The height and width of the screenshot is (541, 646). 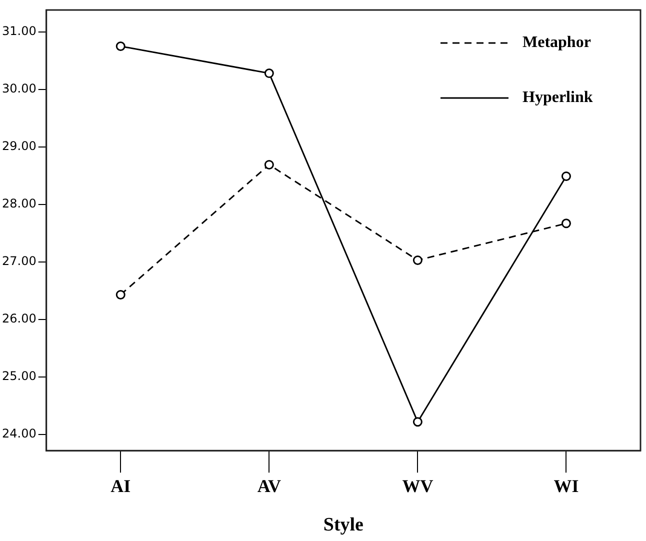 I want to click on y-tick-label: 30.00, so click(x=19, y=89).